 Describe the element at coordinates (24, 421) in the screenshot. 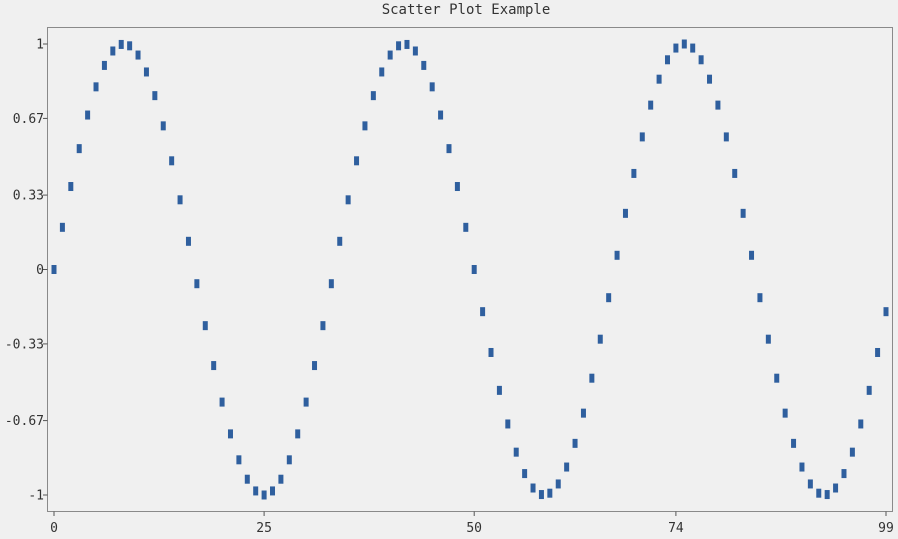

I see `y-tick-label: -0.67` at that location.